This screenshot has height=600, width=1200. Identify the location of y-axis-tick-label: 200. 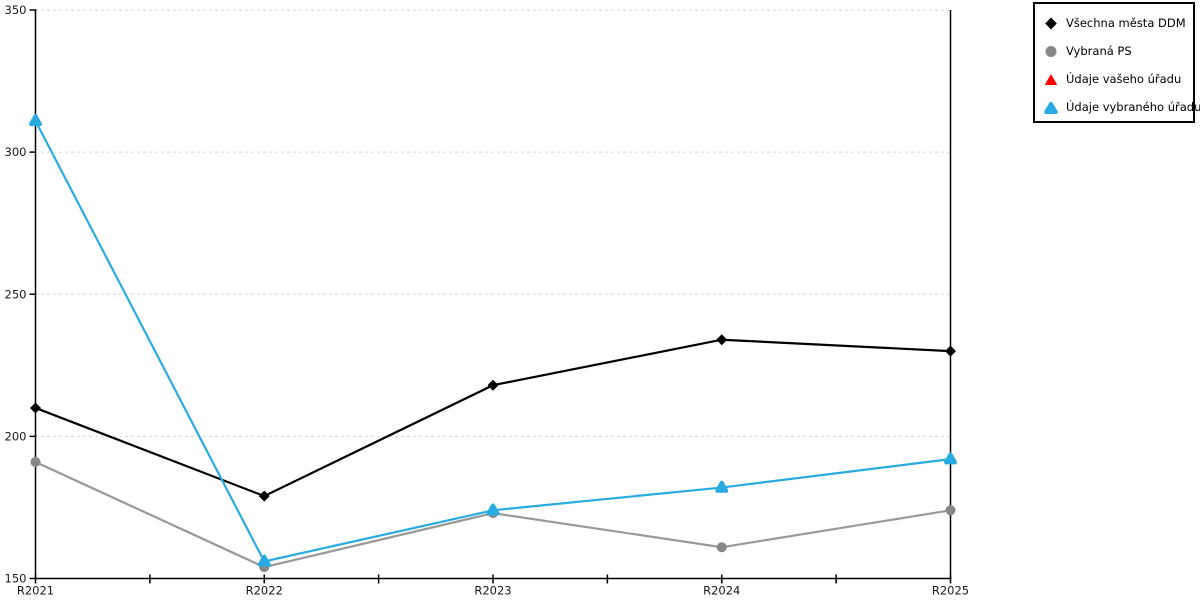
(16, 436).